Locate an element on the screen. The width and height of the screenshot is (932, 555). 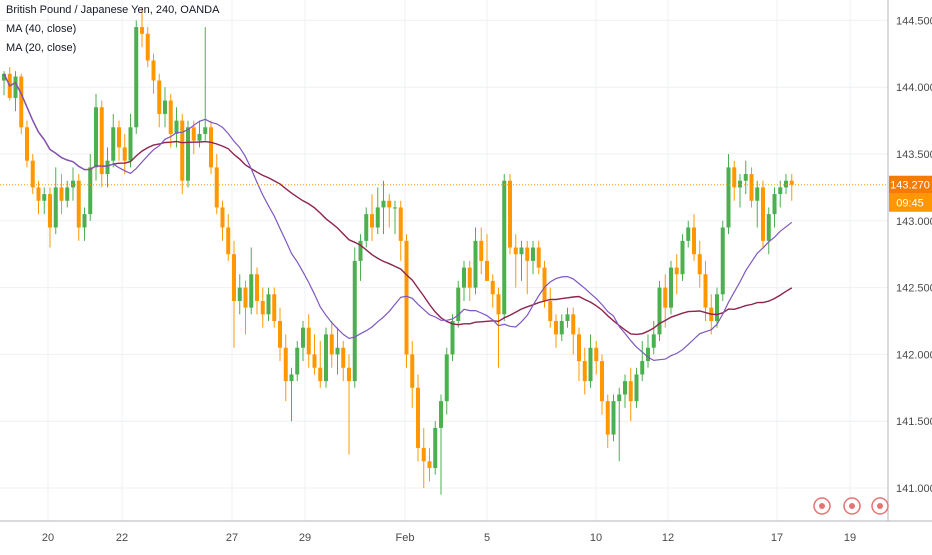
chart-title: British Pound / Japanese Yen, 240, OANDA is located at coordinates (113, 10).